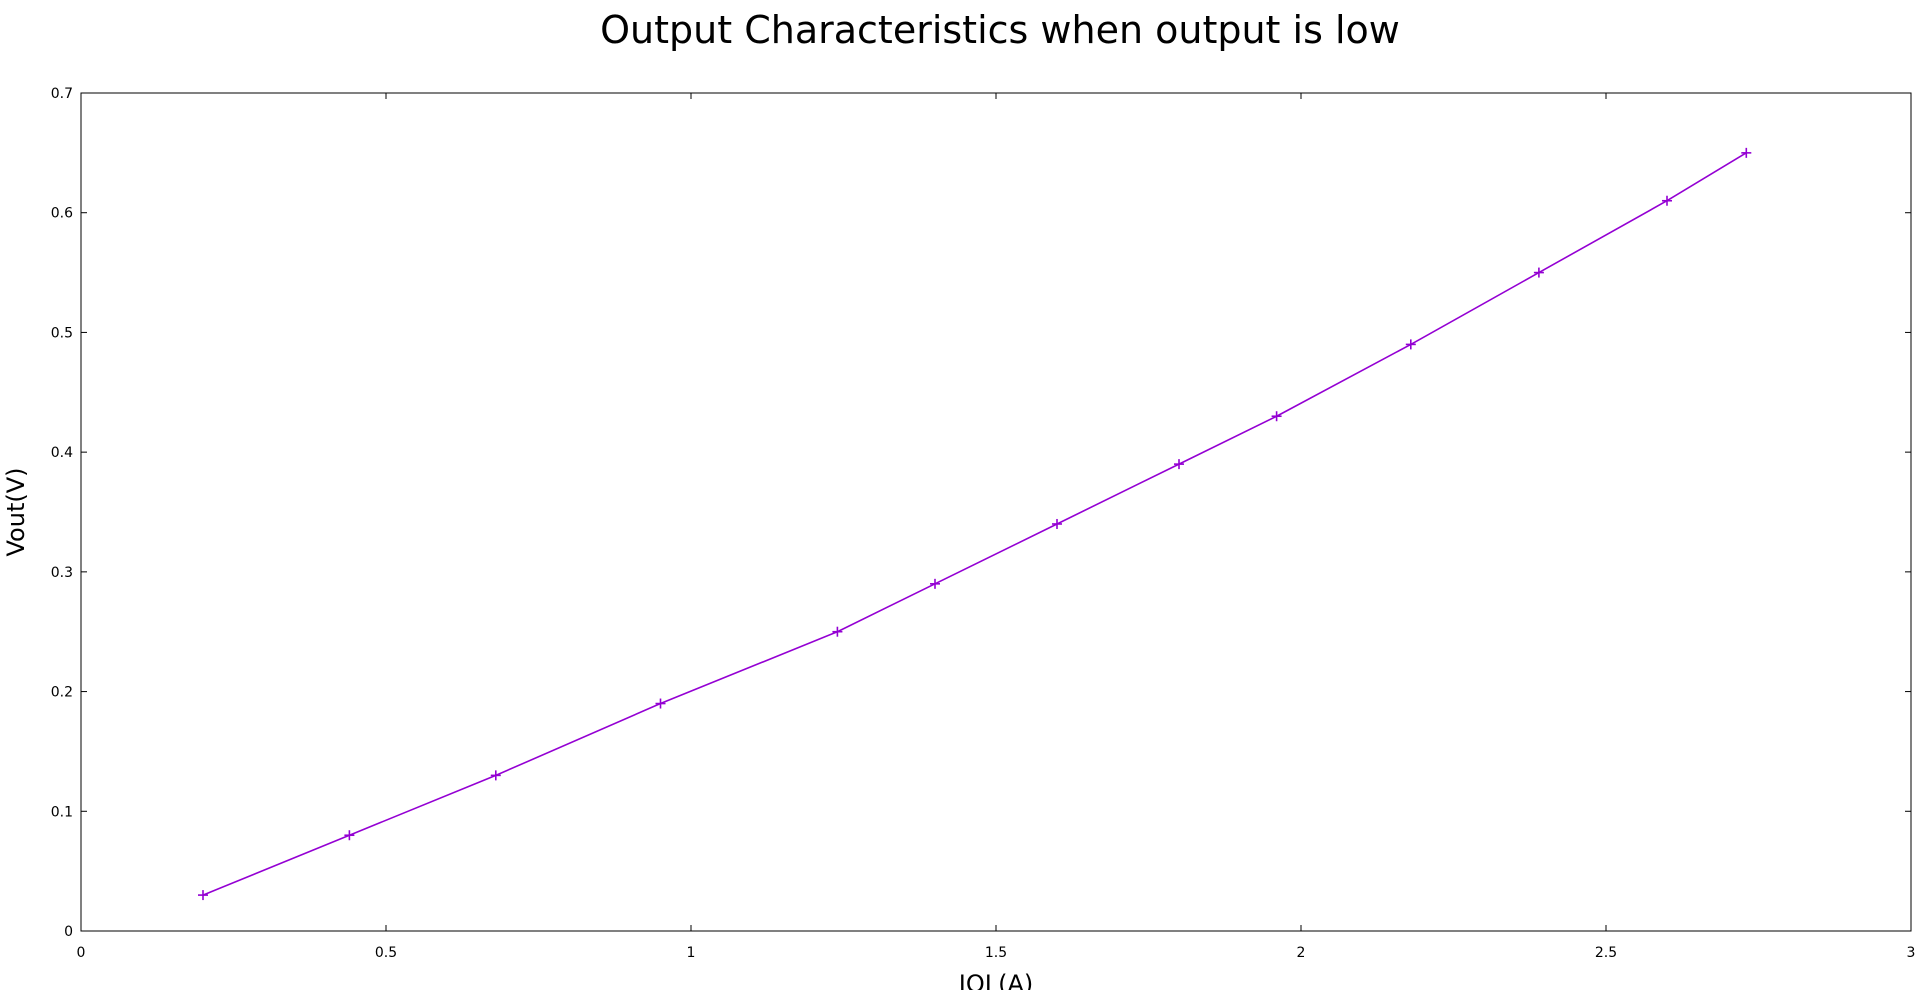 The image size is (1920, 990). Describe the element at coordinates (81, 953) in the screenshot. I see `x-tick-label: 0` at that location.